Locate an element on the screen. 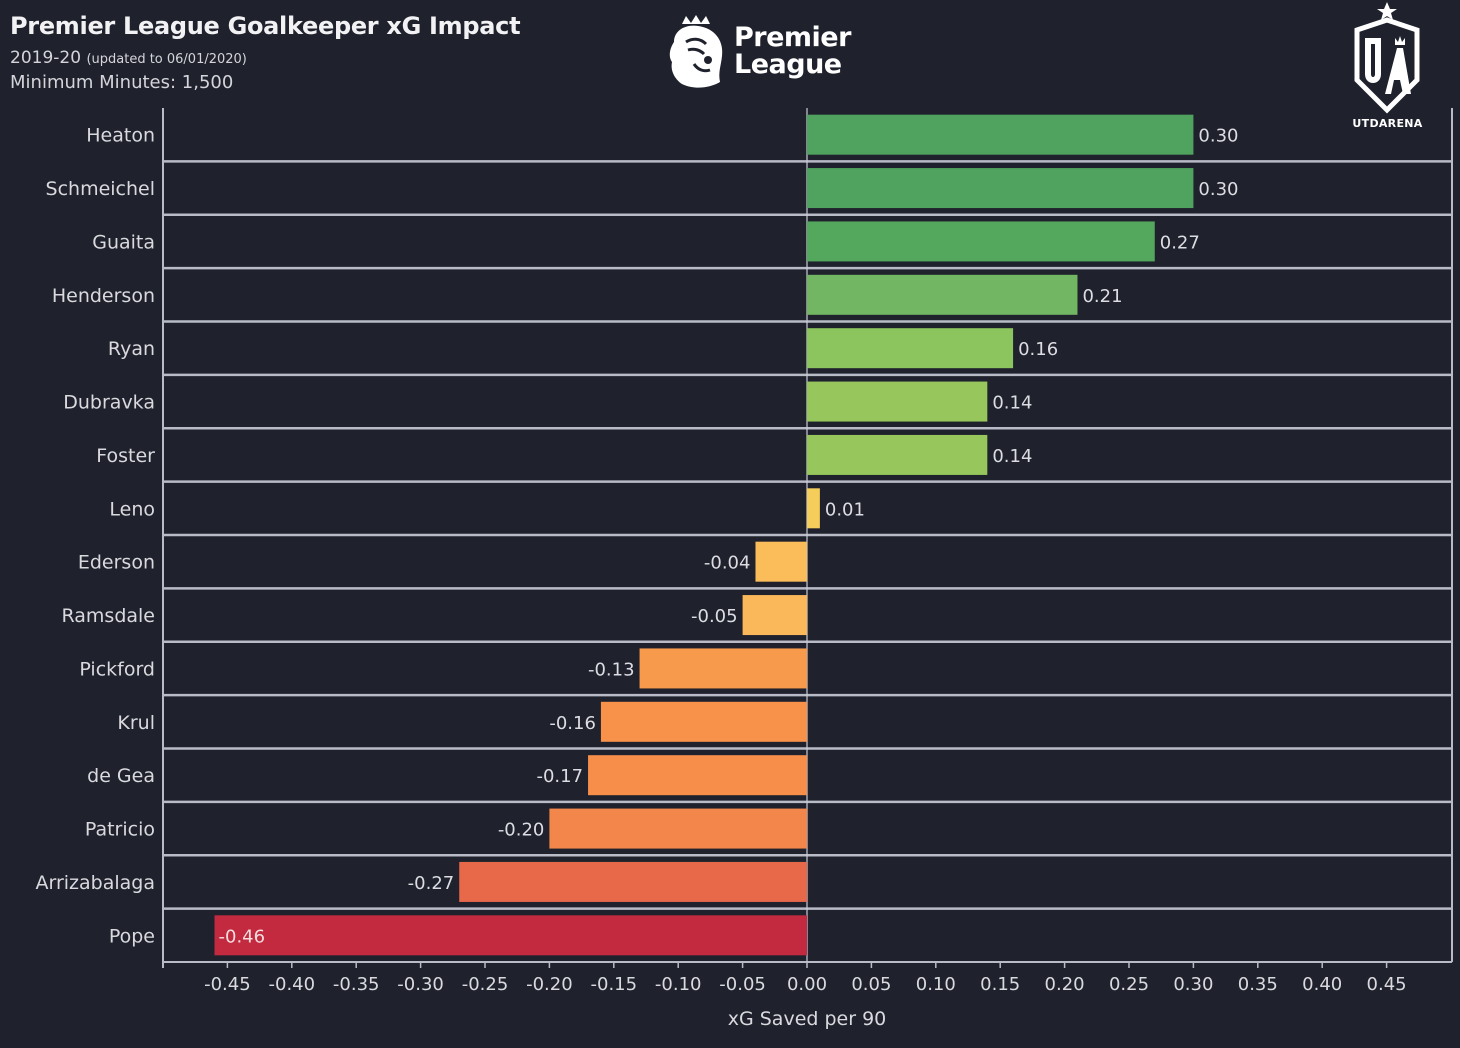  x-tick-label: -0.10 is located at coordinates (678, 984).